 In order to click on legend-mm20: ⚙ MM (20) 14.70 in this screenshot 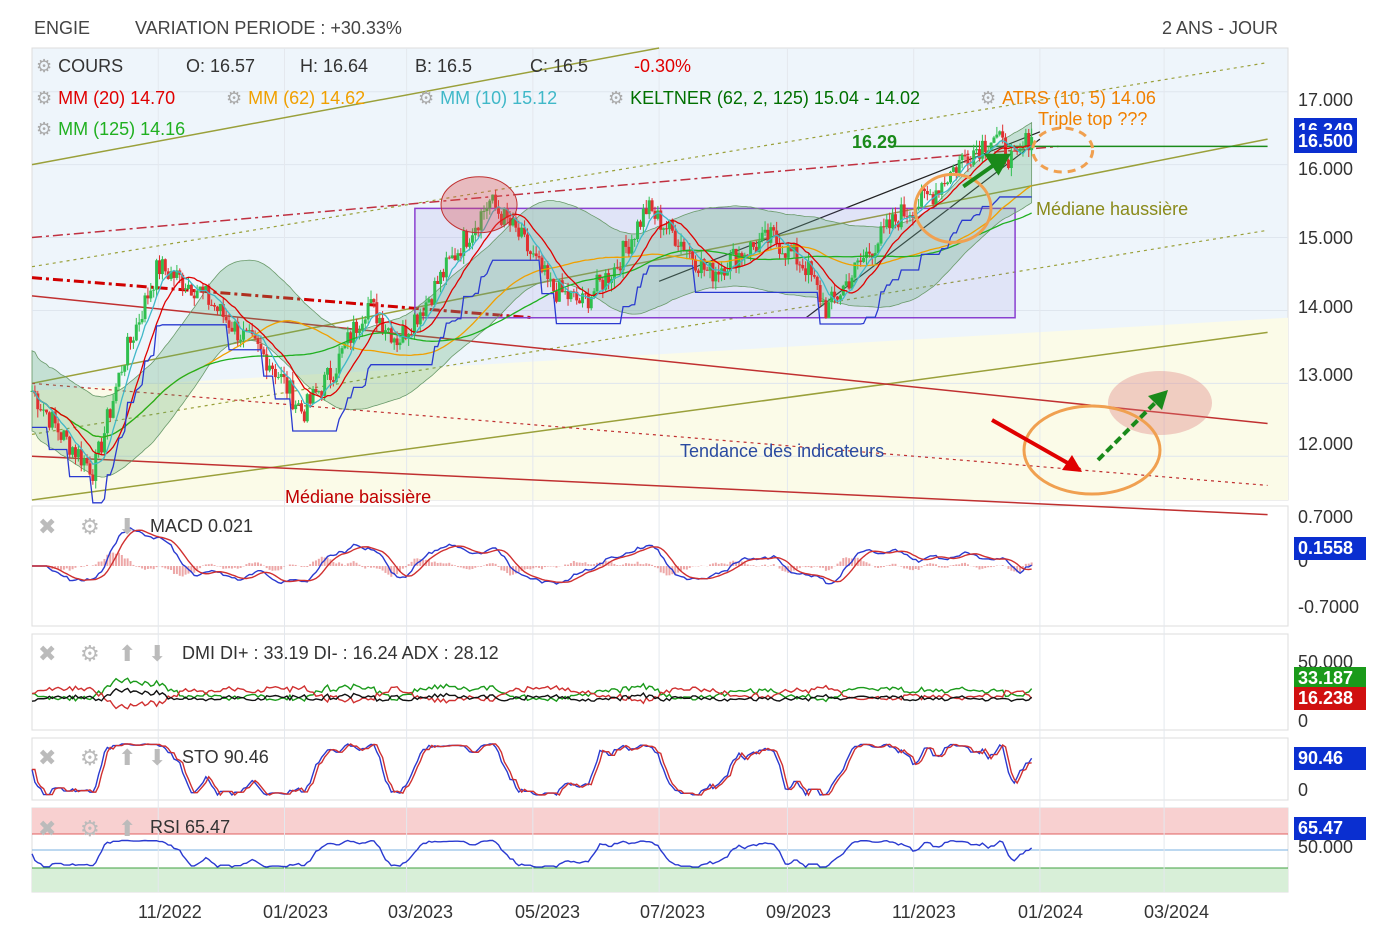, I will do `click(106, 98)`.